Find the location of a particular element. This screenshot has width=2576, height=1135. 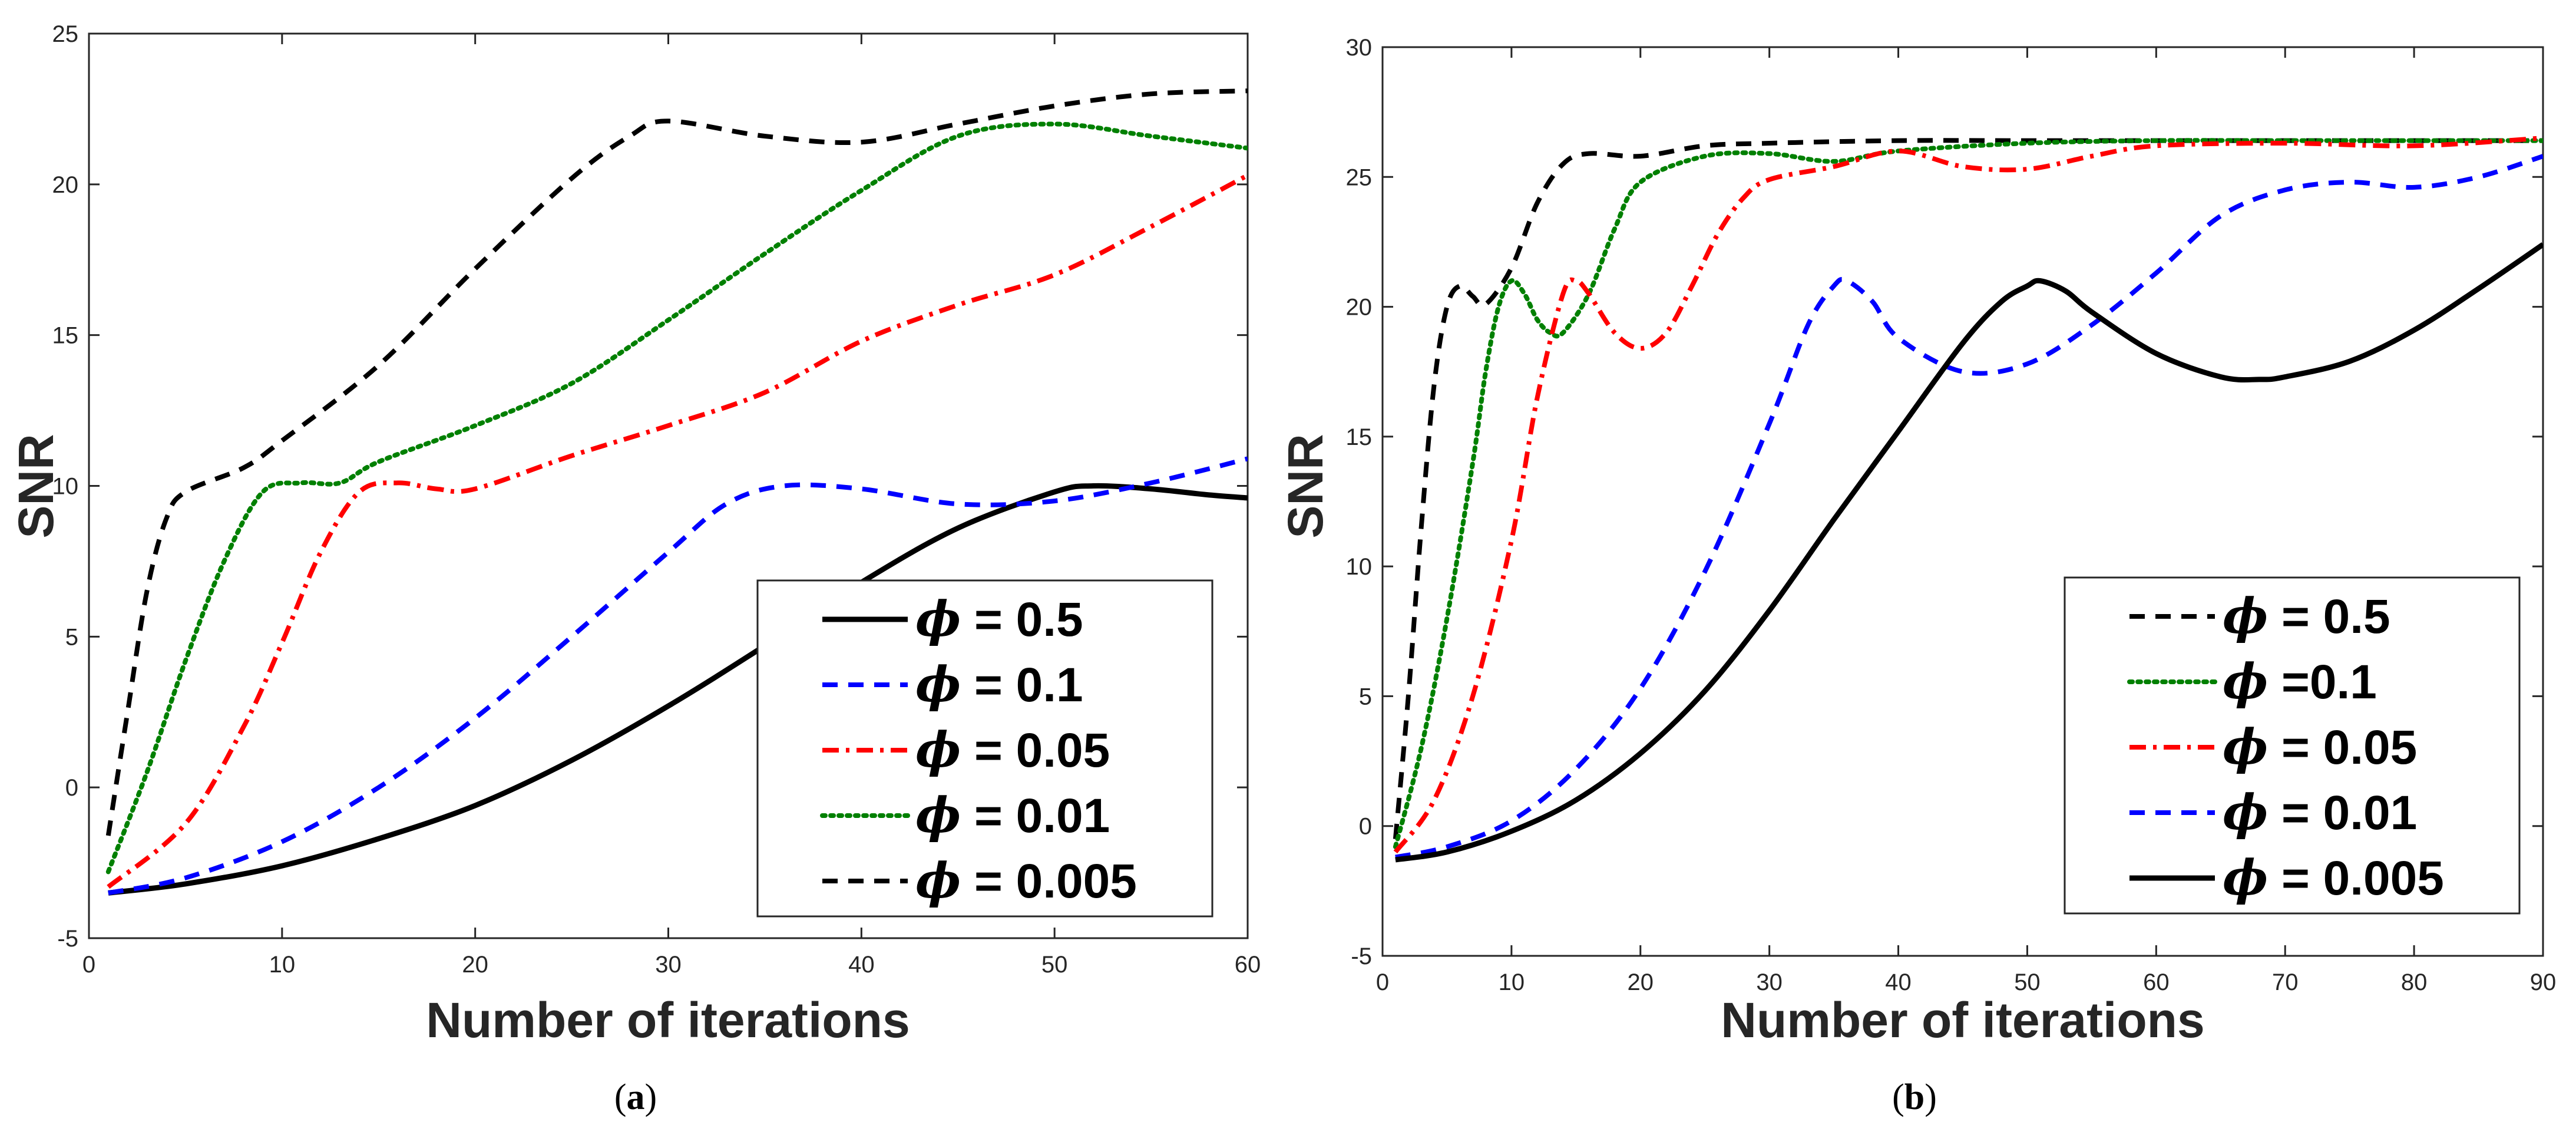

x-axis-title-a: Number of iterations is located at coordinates (668, 1020).